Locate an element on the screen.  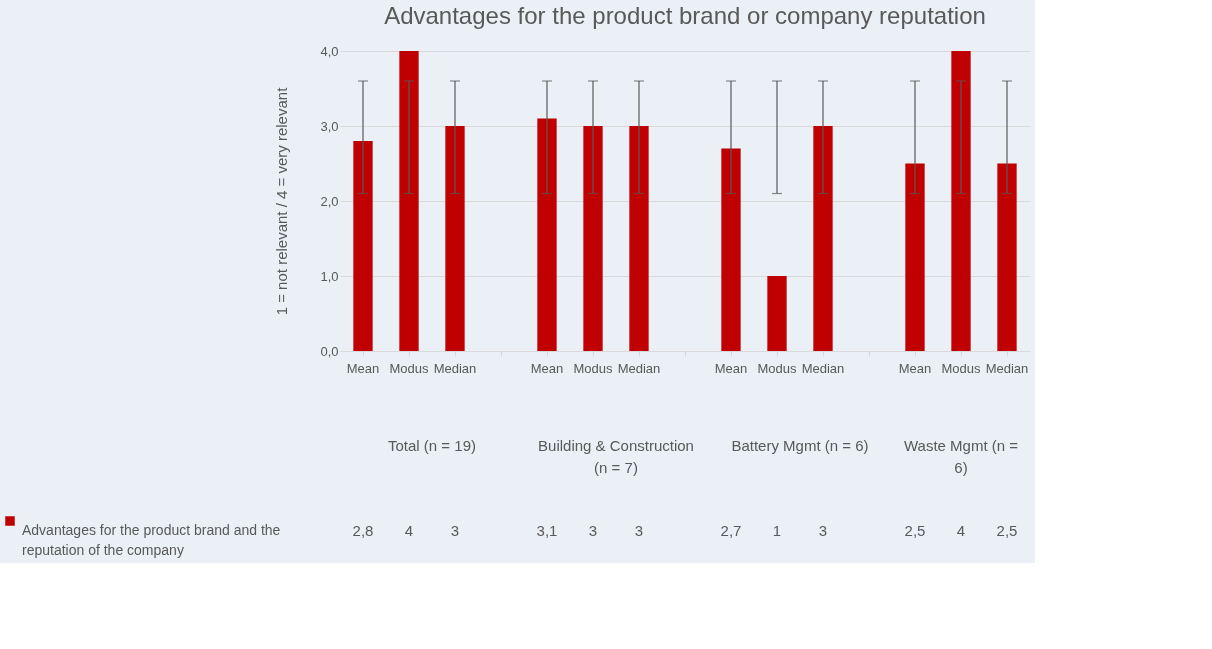
y-tick-label: 1,0 is located at coordinates (329, 276).